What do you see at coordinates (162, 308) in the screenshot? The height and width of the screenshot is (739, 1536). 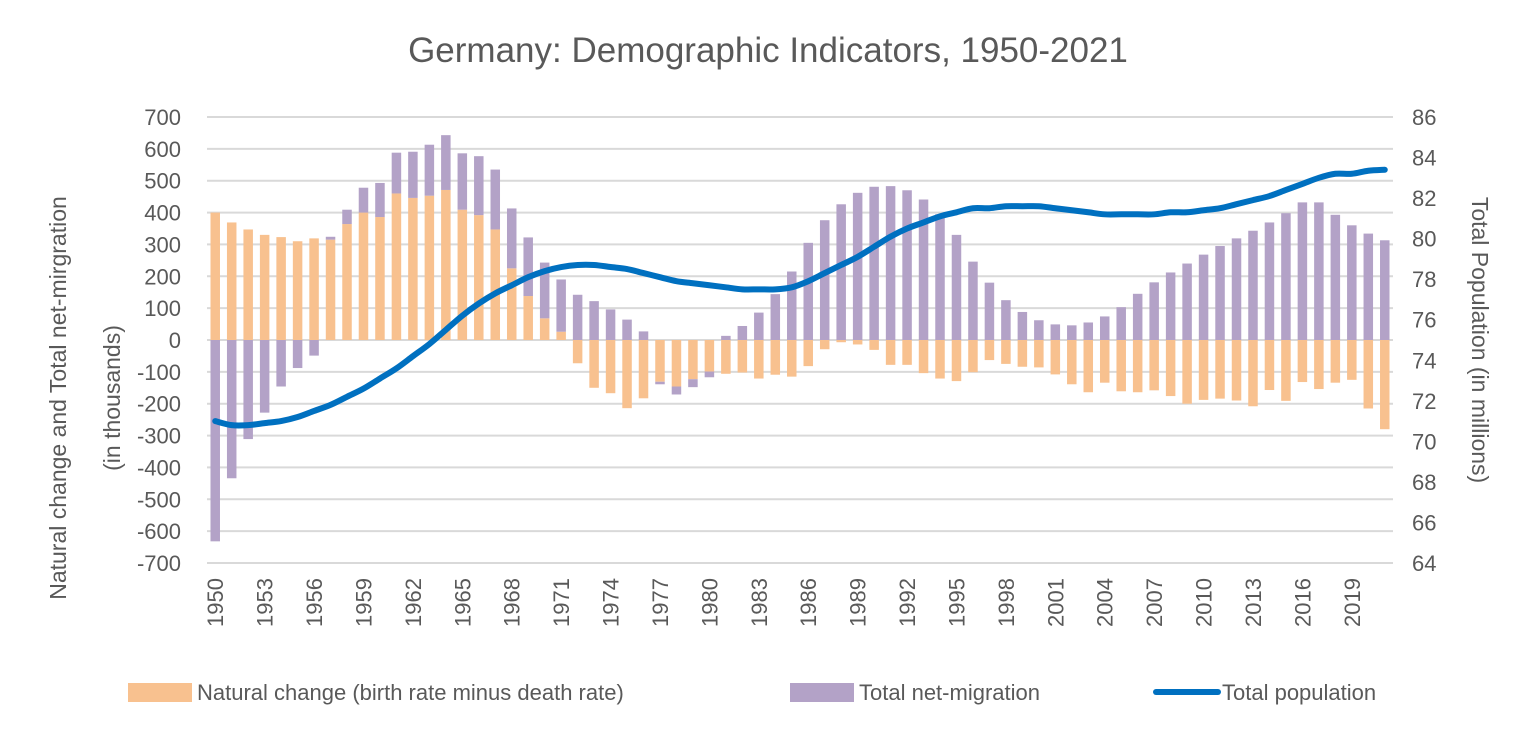 I see `left-tick-label: 100` at bounding box center [162, 308].